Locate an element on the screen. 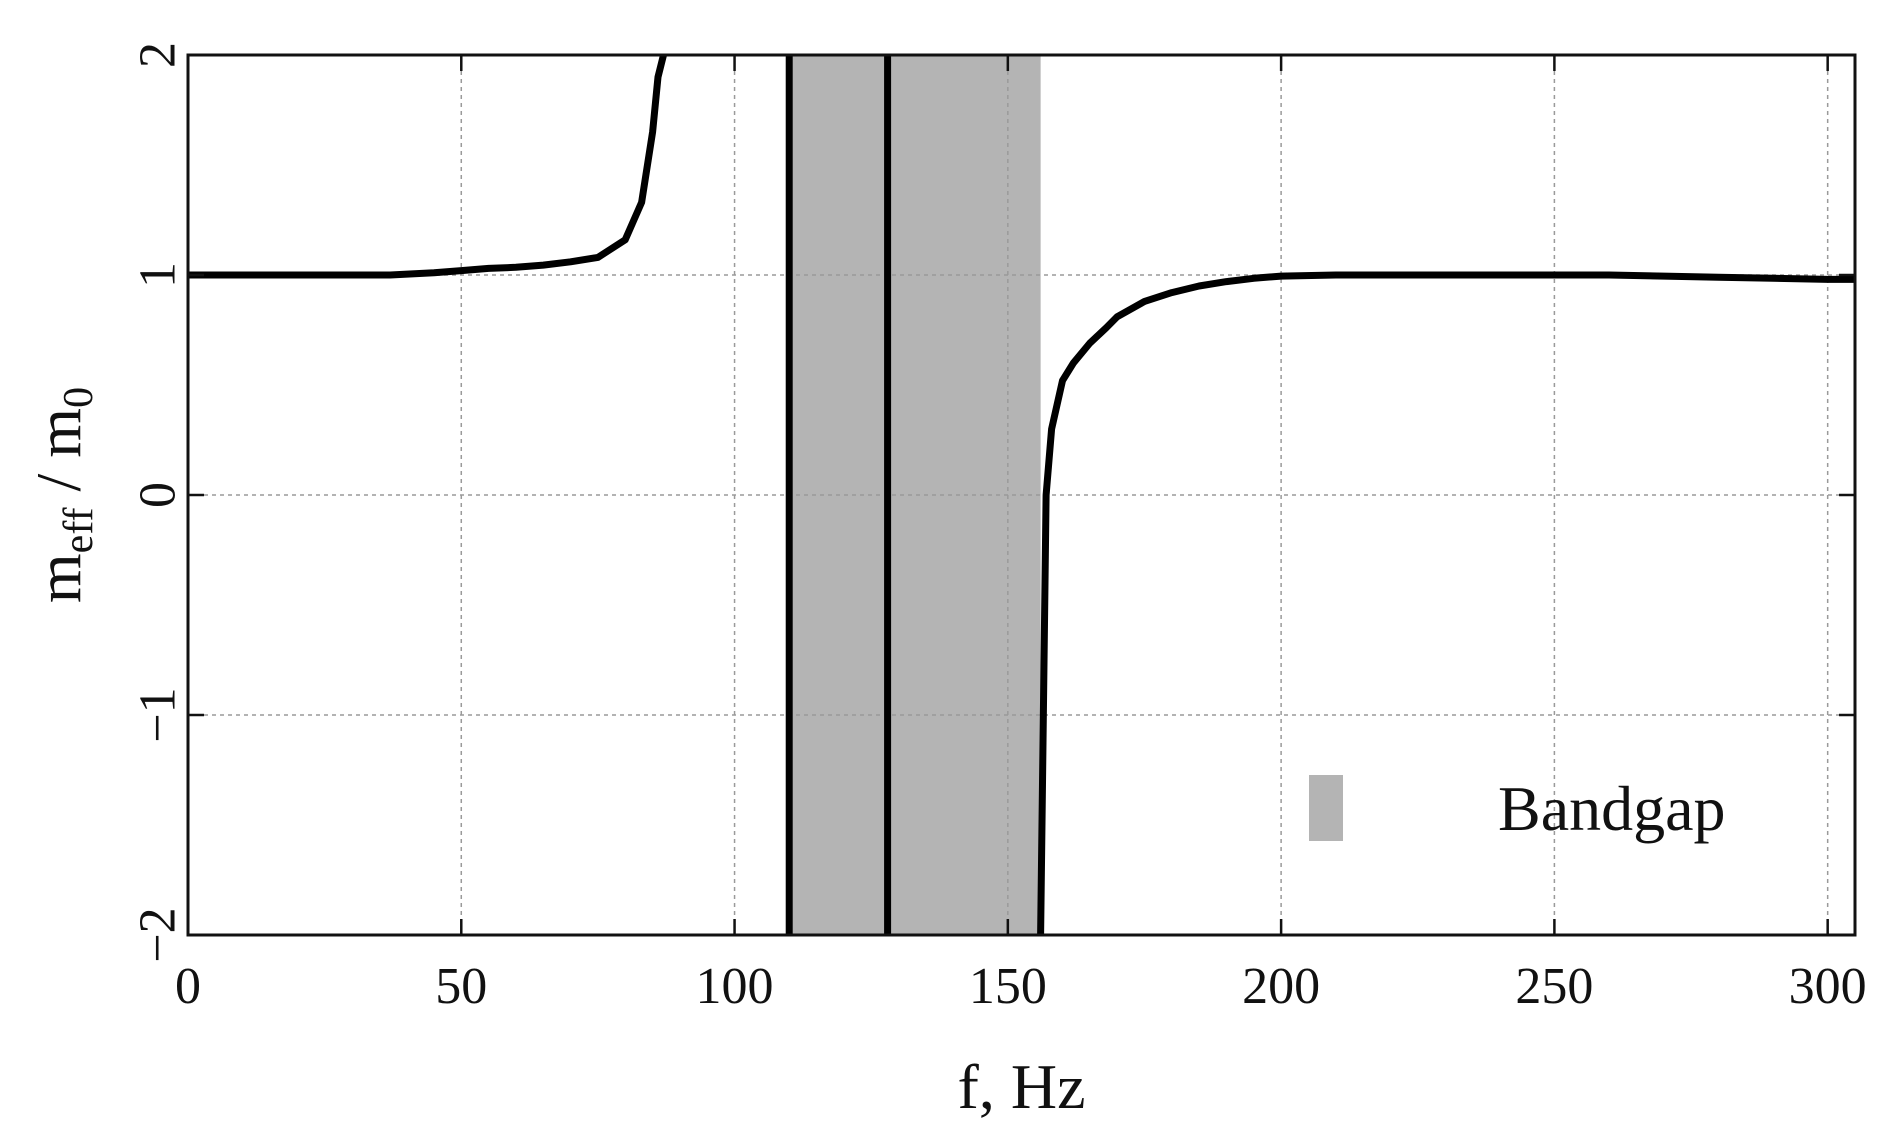  legend-label-bandgap: Bandgap is located at coordinates (1612, 808).